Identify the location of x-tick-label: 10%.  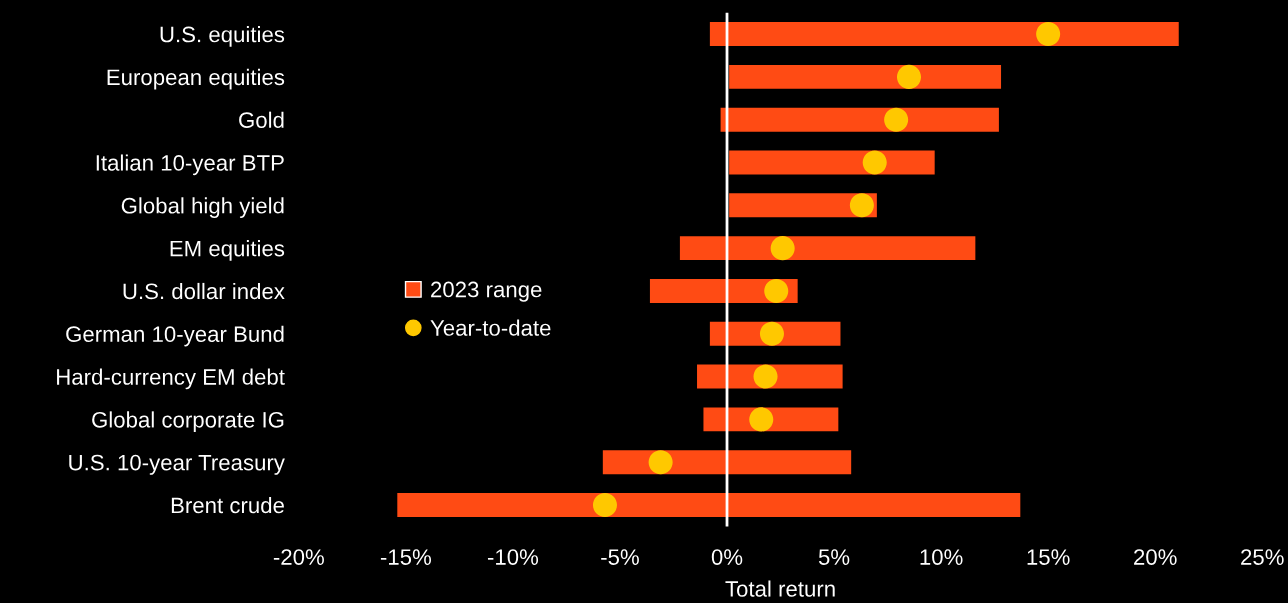
(941, 557).